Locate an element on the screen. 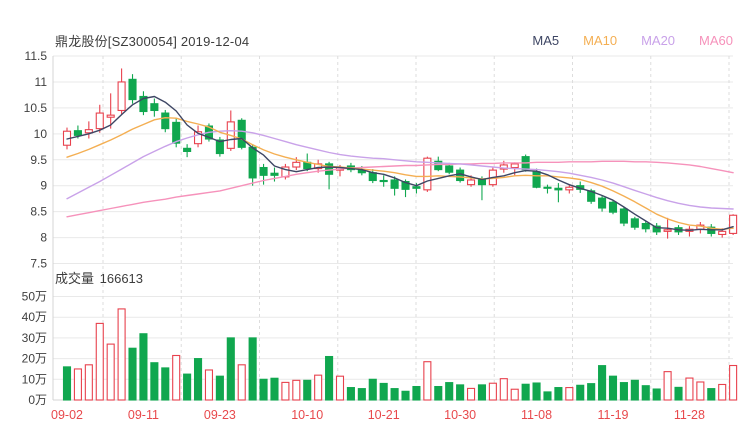 The image size is (740, 440). legend-ma5: MA5 is located at coordinates (546, 40).